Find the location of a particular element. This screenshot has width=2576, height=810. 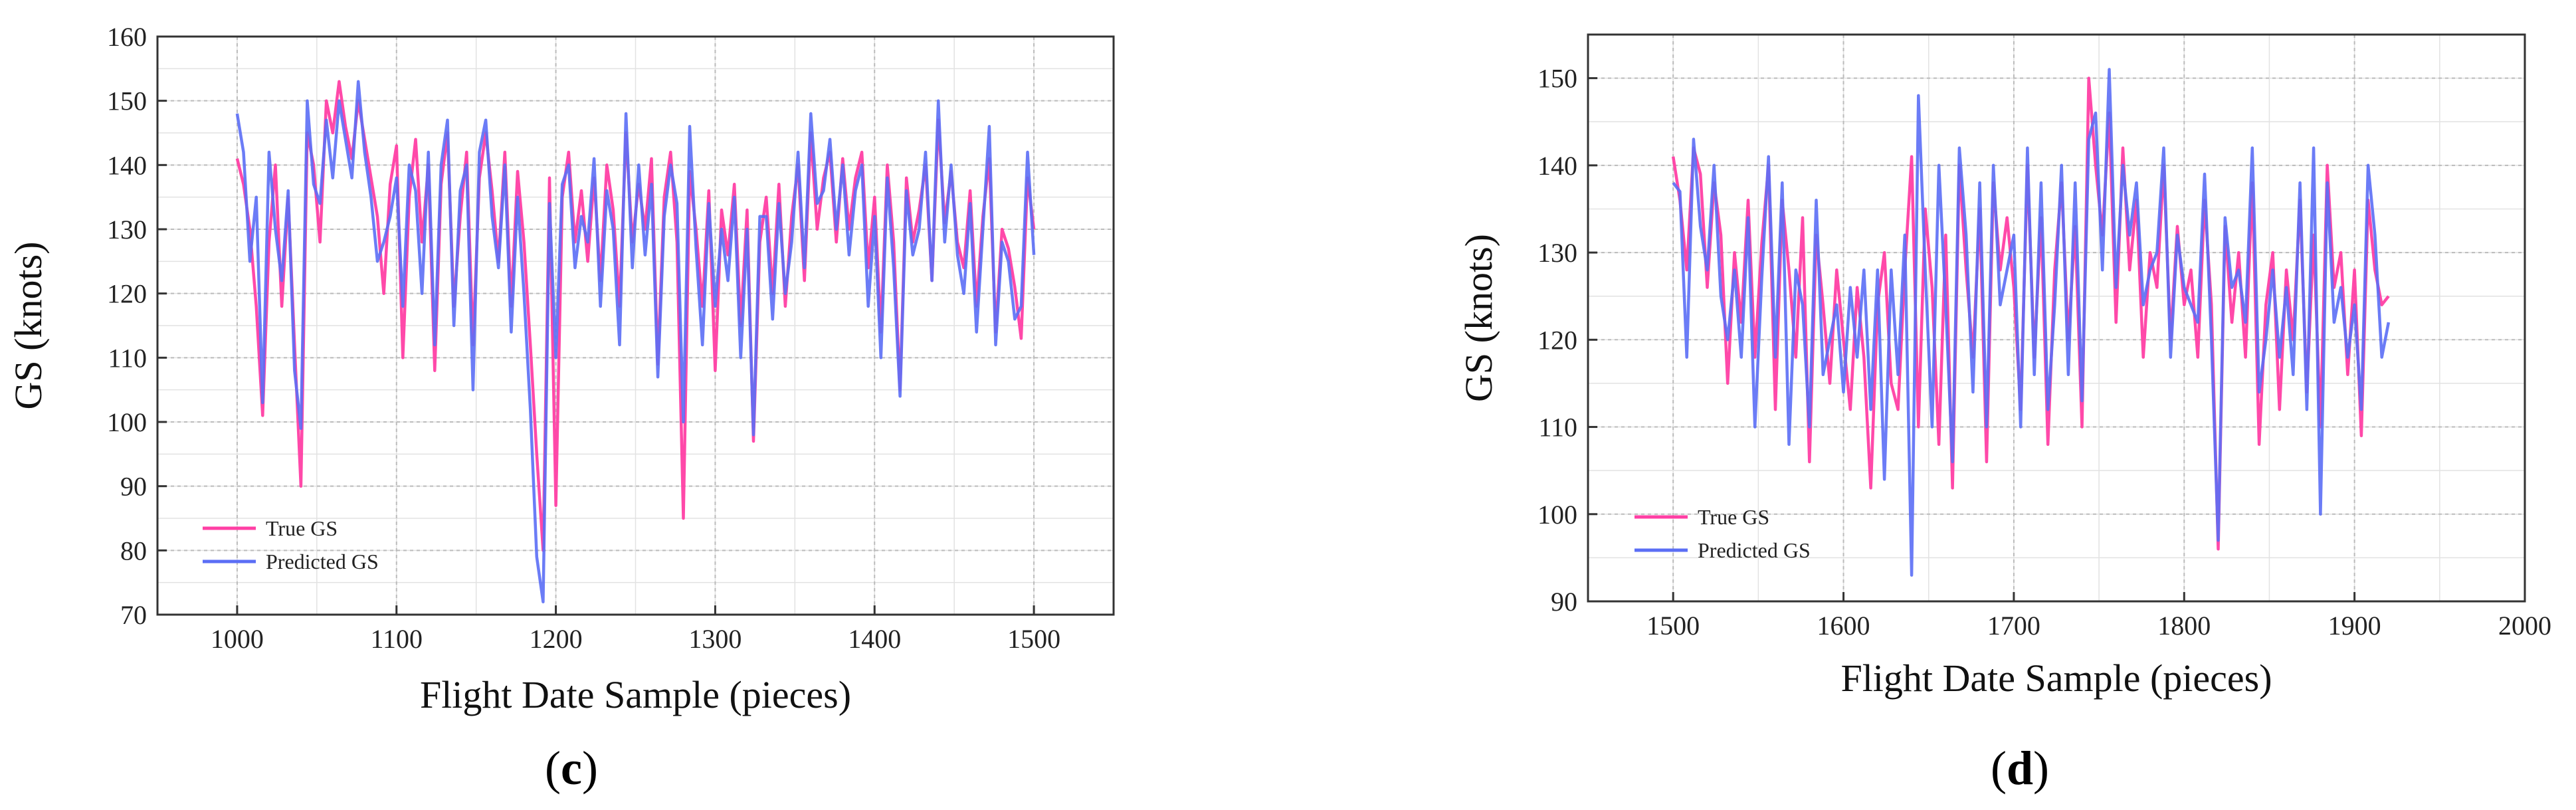

chart-d-ytick-label: 130 is located at coordinates (1557, 253).